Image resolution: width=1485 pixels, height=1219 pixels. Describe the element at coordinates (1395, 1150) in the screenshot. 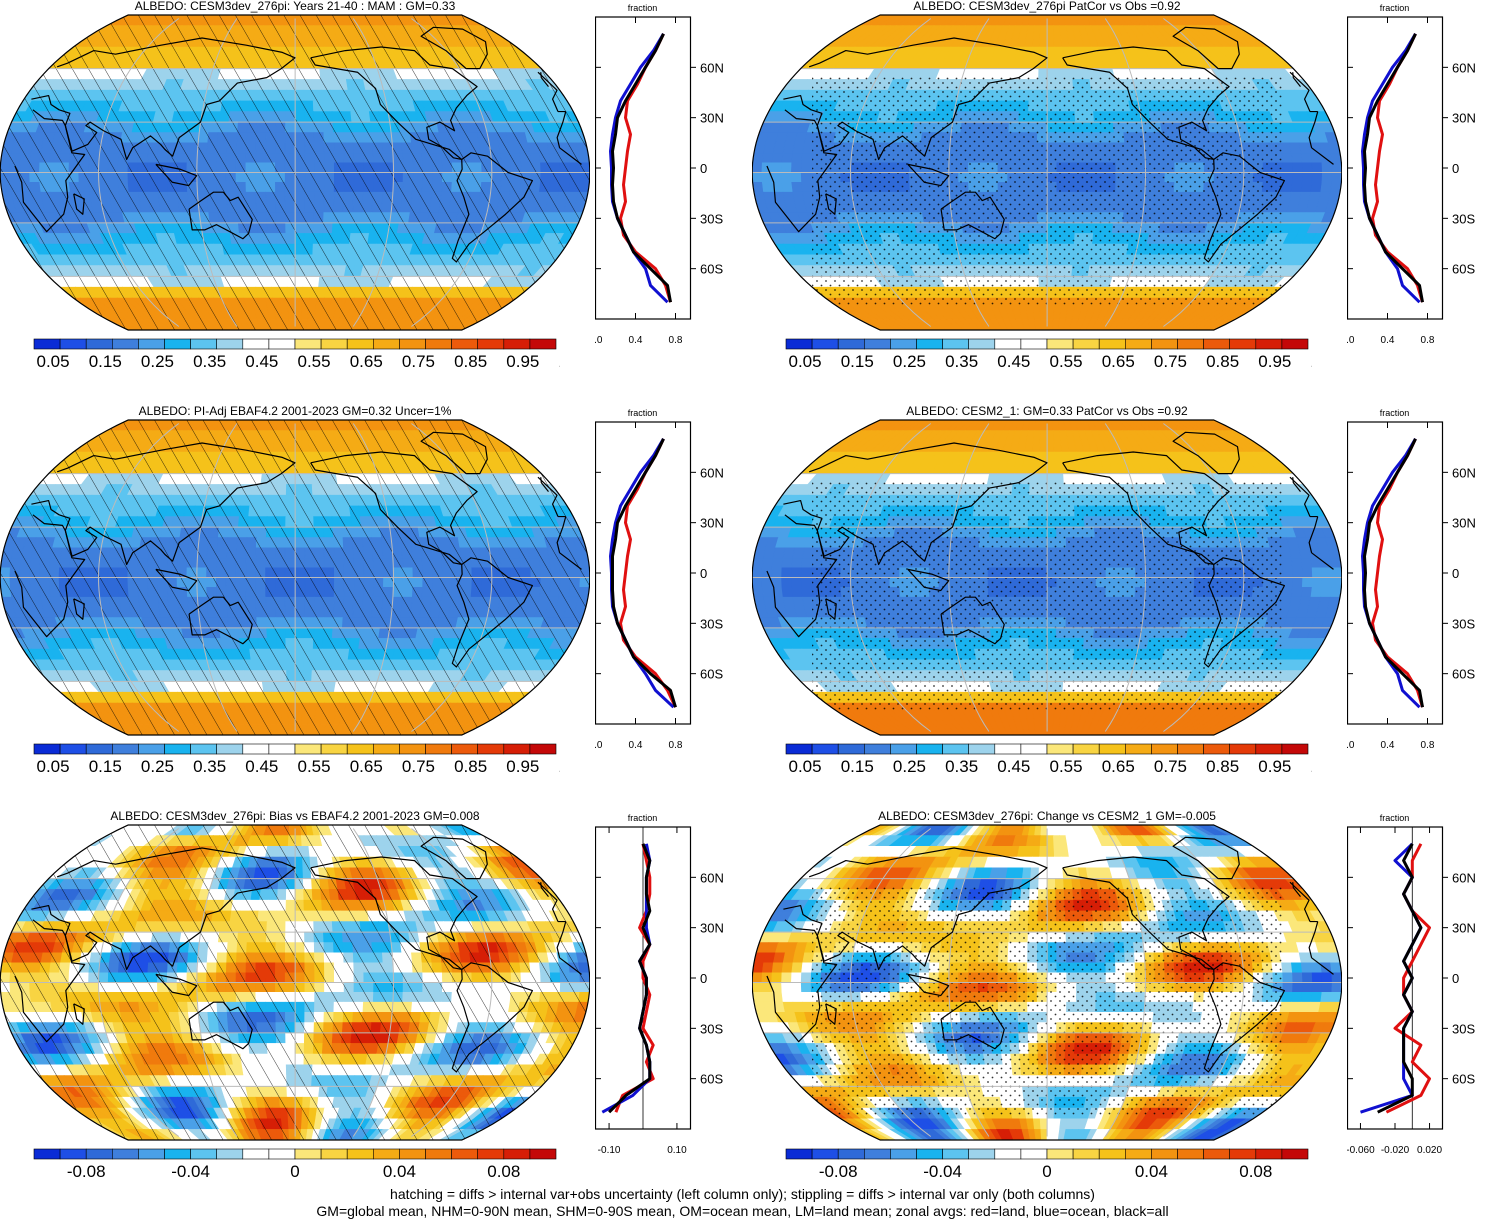

I see `zonal-x-label: -0.020` at that location.